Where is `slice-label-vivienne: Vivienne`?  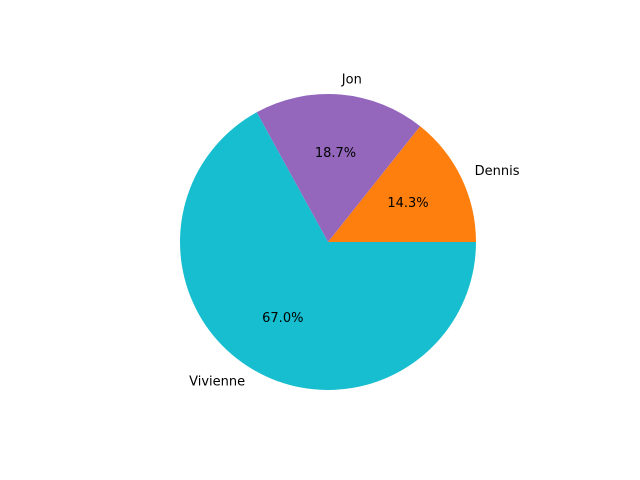
slice-label-vivienne: Vivienne is located at coordinates (217, 382).